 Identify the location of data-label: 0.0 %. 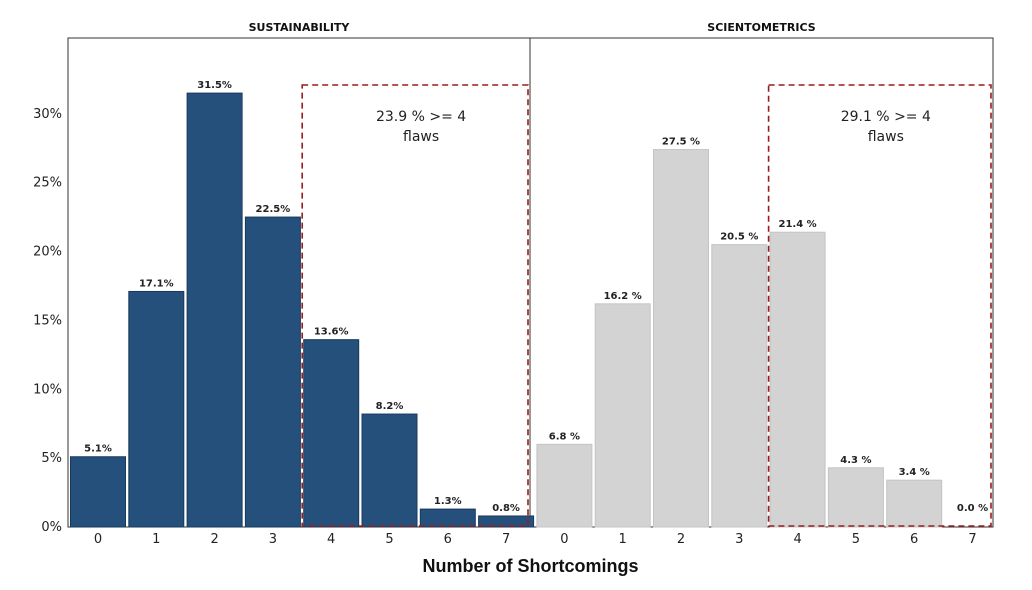
(972, 508).